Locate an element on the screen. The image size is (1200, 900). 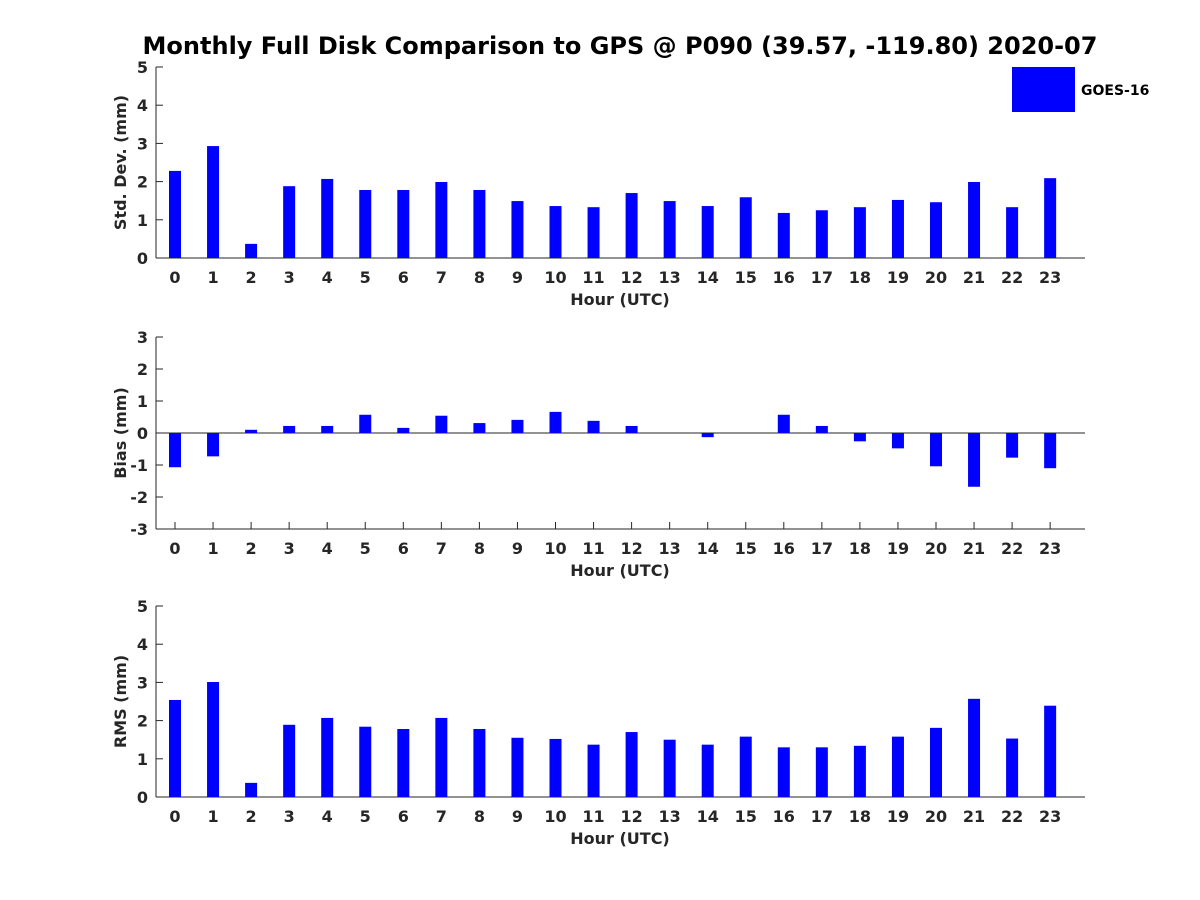
y-tick-label: -3 is located at coordinates (139, 529).